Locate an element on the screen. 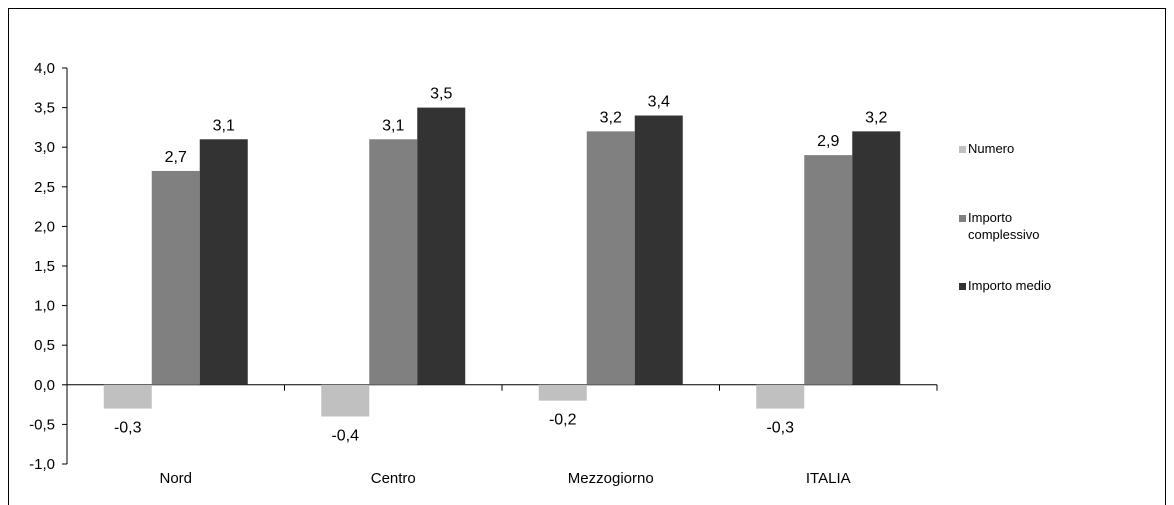  x-category-label: ITALIA is located at coordinates (828, 478).